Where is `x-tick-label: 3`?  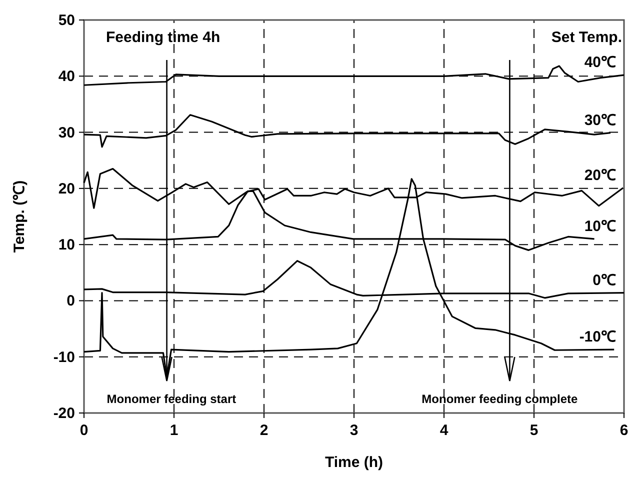 x-tick-label: 3 is located at coordinates (354, 430).